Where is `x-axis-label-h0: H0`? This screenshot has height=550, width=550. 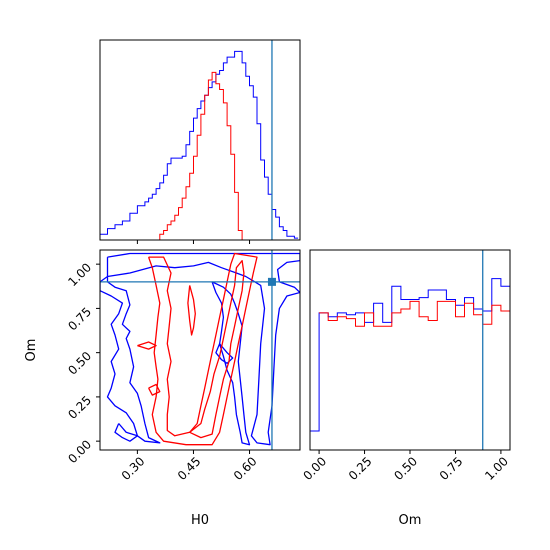 x-axis-label-h0: H0 is located at coordinates (200, 520).